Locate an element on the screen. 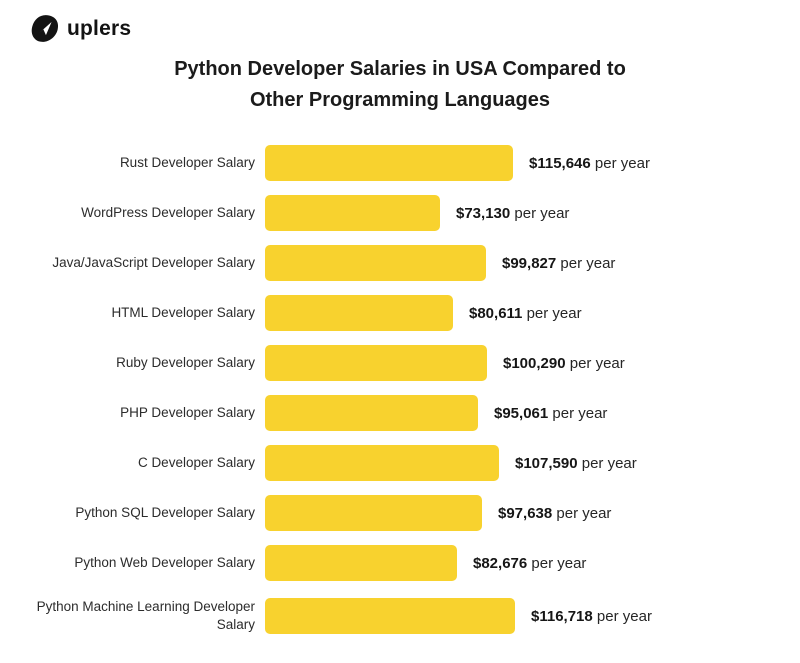  bar-label: Rust Developer Salary is located at coordinates (187, 162).